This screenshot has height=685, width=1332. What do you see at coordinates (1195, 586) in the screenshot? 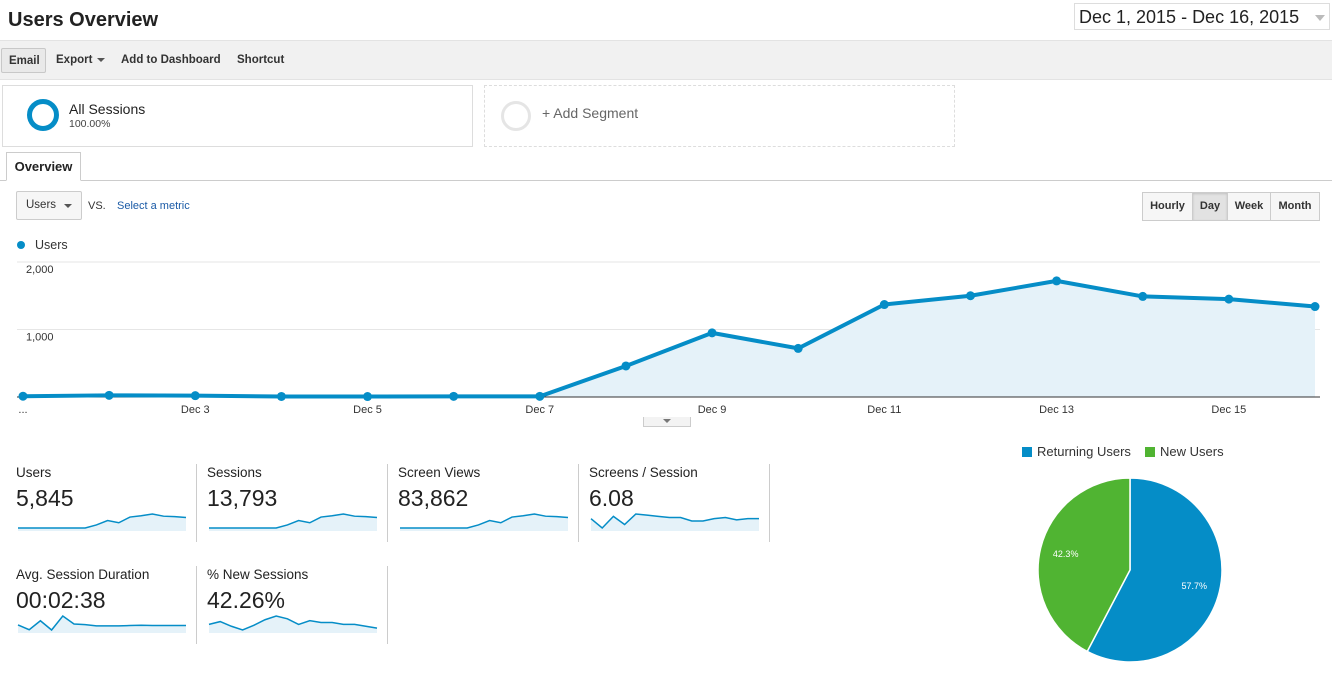
I see `pie-label: 57.7%` at bounding box center [1195, 586].